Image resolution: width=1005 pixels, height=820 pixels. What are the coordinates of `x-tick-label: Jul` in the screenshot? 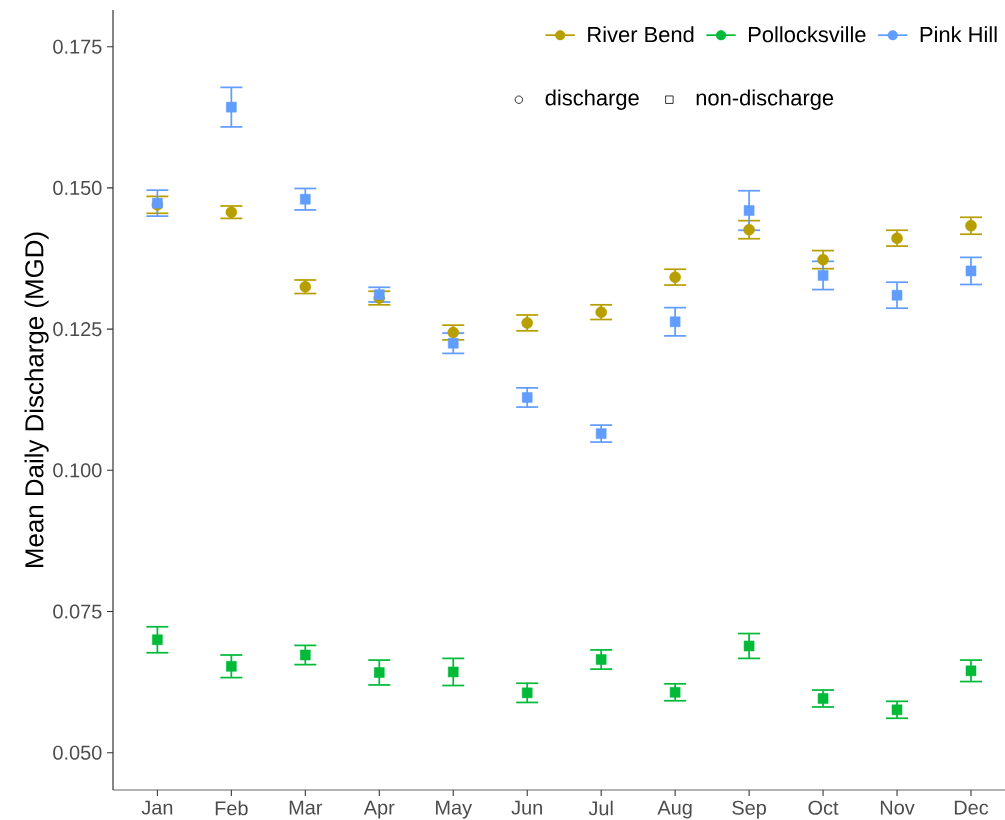 It's located at (600, 808).